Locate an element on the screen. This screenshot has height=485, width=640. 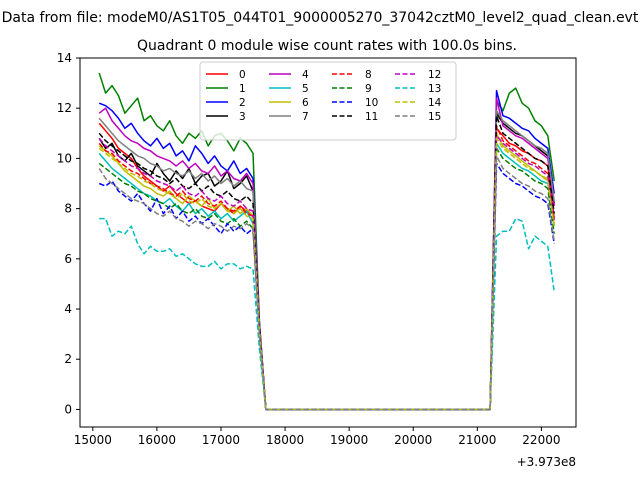
y-tick-label: 0 is located at coordinates (68, 409).